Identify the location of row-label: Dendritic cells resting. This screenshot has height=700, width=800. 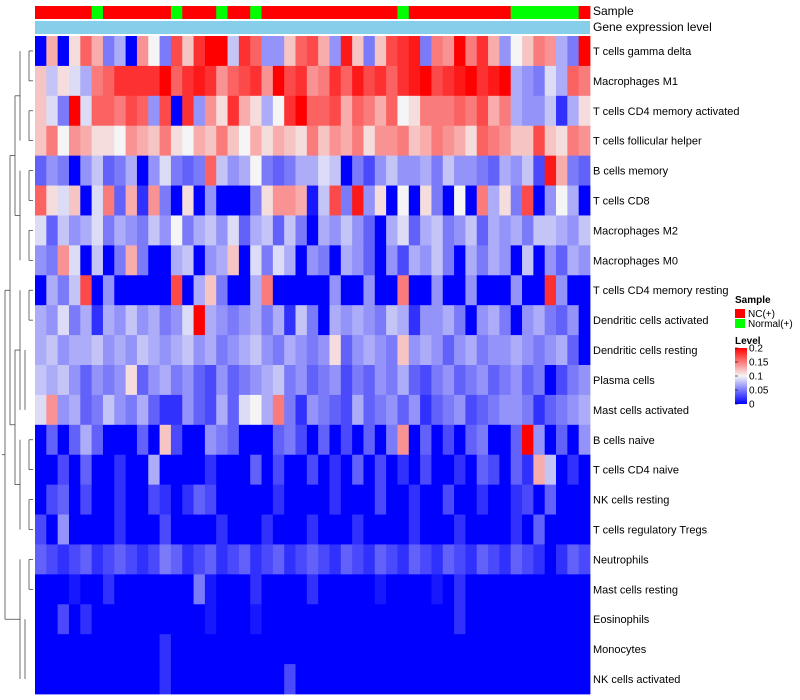
(645, 351).